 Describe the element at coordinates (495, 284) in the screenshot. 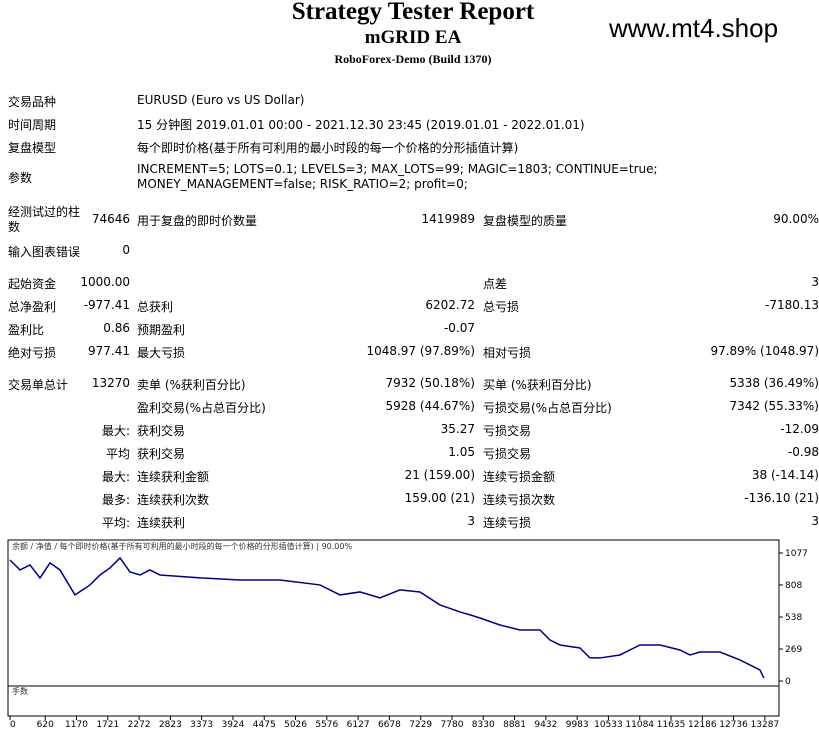

I see `cell-label3: 点差` at that location.